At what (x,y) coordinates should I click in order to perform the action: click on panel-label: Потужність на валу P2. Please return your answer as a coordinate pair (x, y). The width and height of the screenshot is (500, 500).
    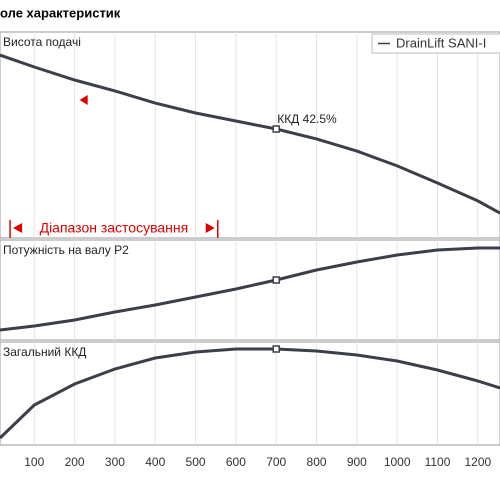
    Looking at the image, I should click on (66, 250).